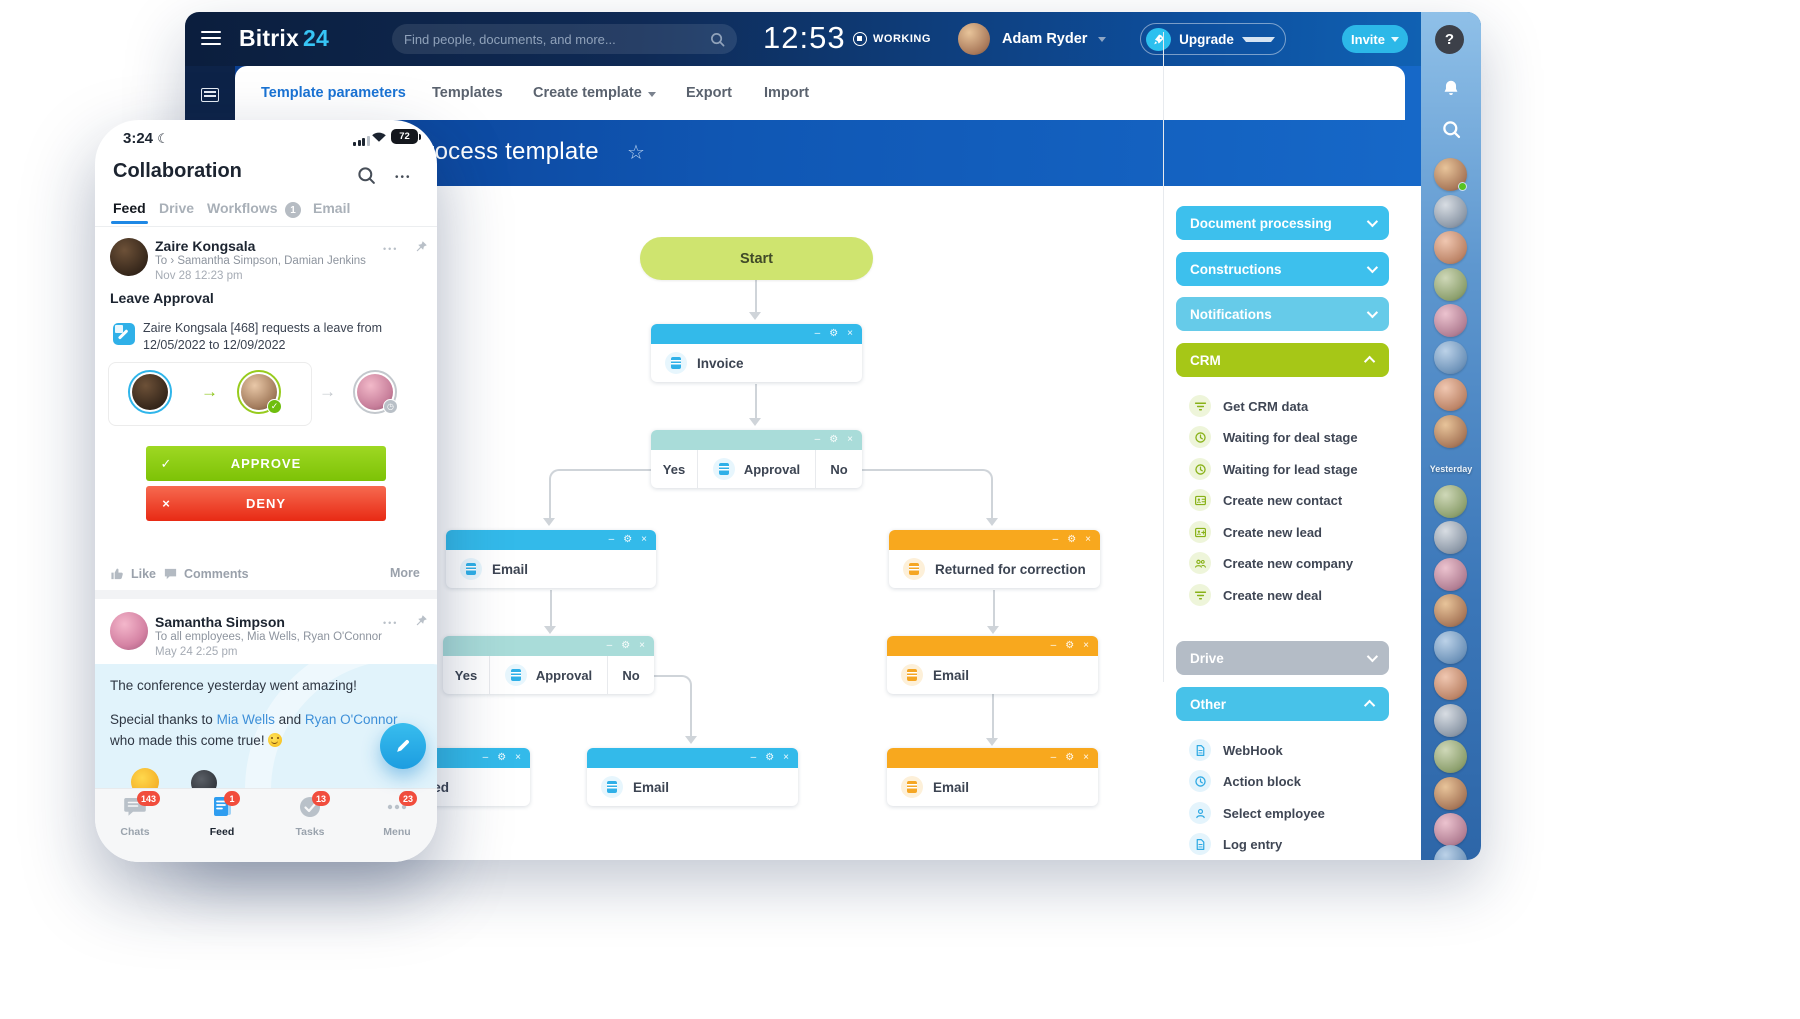 The width and height of the screenshot is (1800, 1019). I want to click on flow-node-email-4: – ⚙ × Email, so click(992, 777).